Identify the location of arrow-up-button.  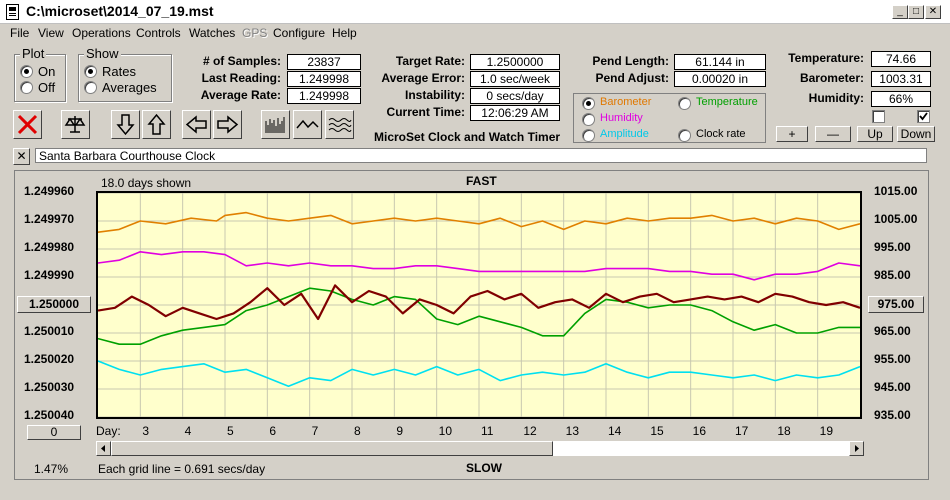
(156, 124).